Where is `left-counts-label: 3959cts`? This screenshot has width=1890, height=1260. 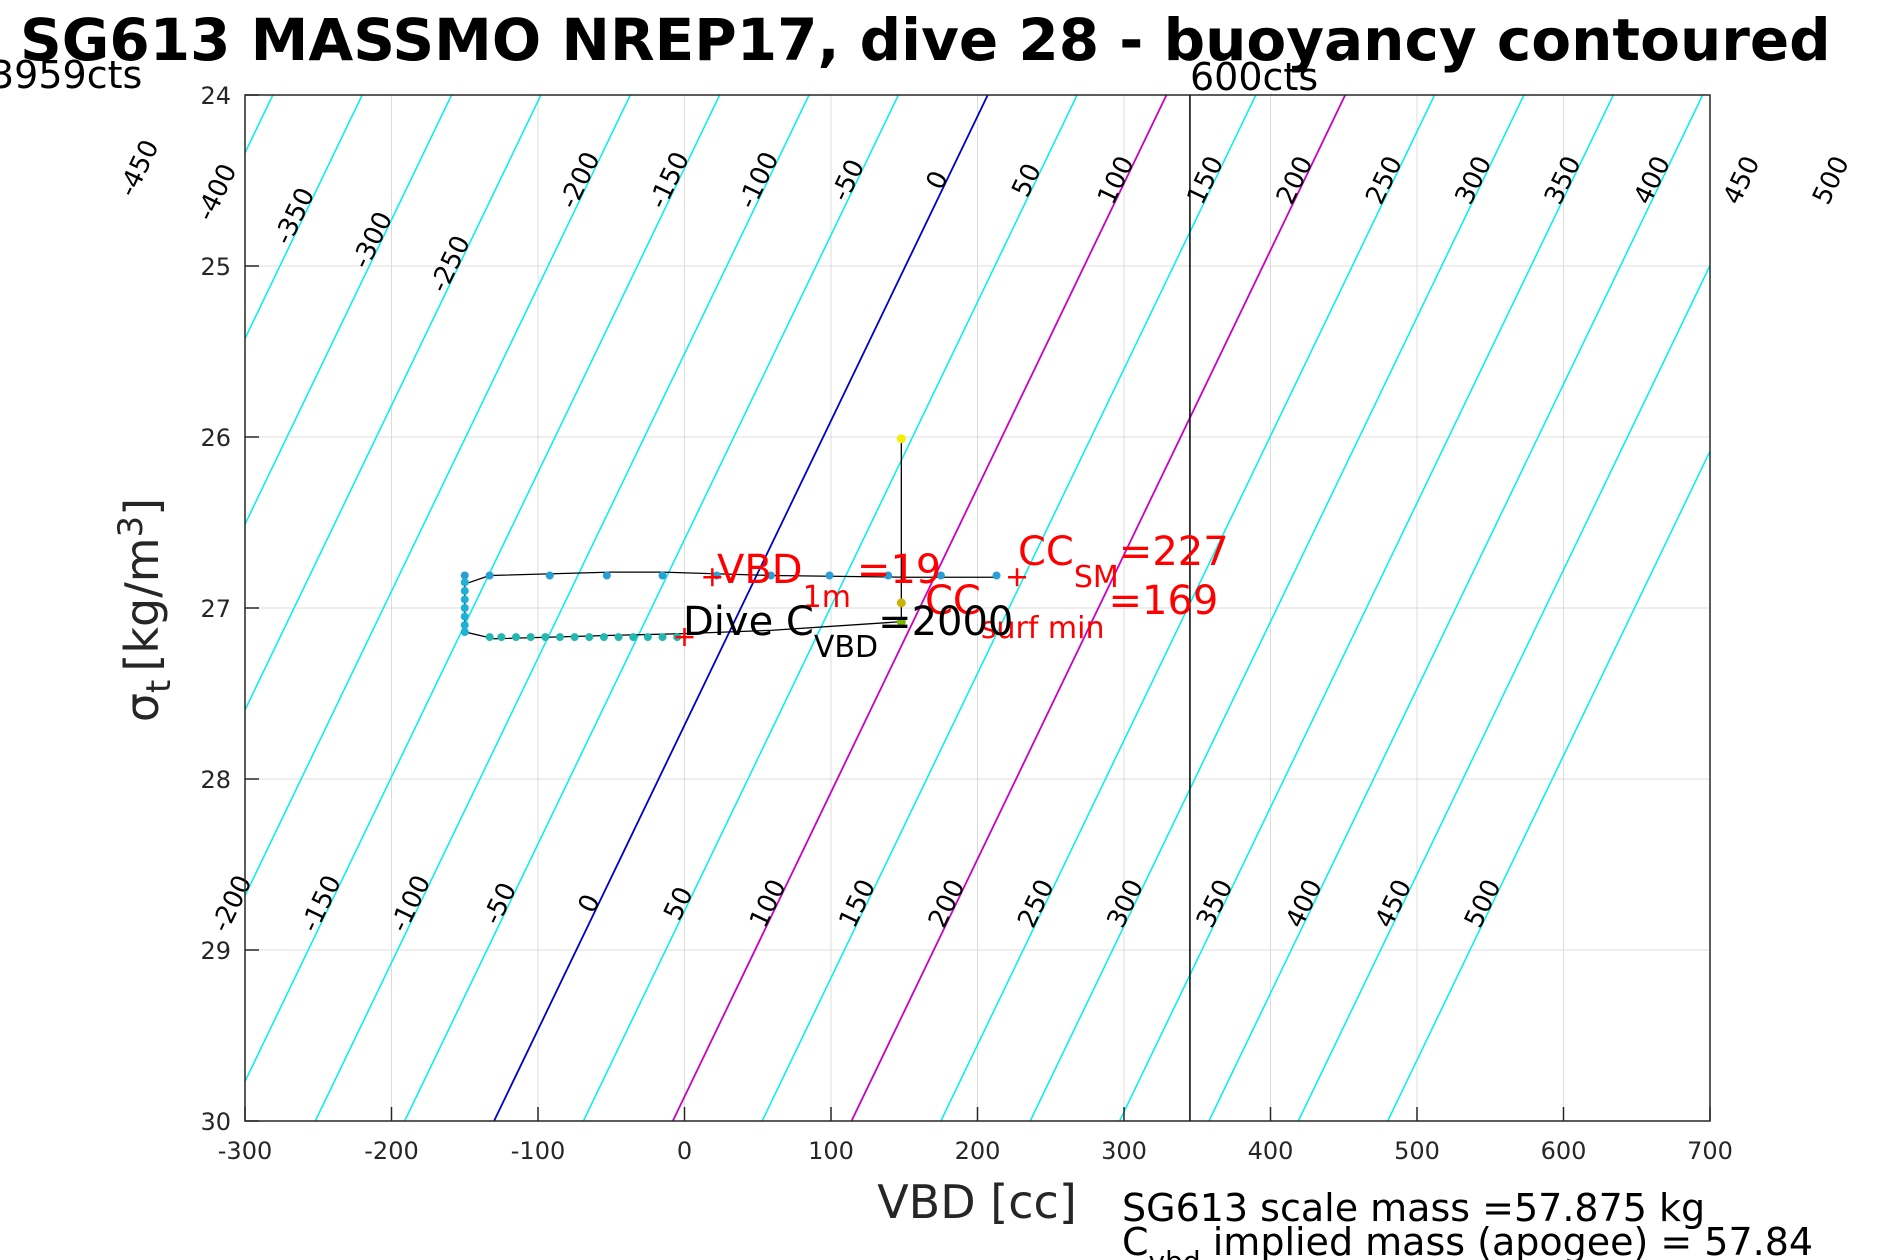
left-counts-label: 3959cts is located at coordinates (71, 75).